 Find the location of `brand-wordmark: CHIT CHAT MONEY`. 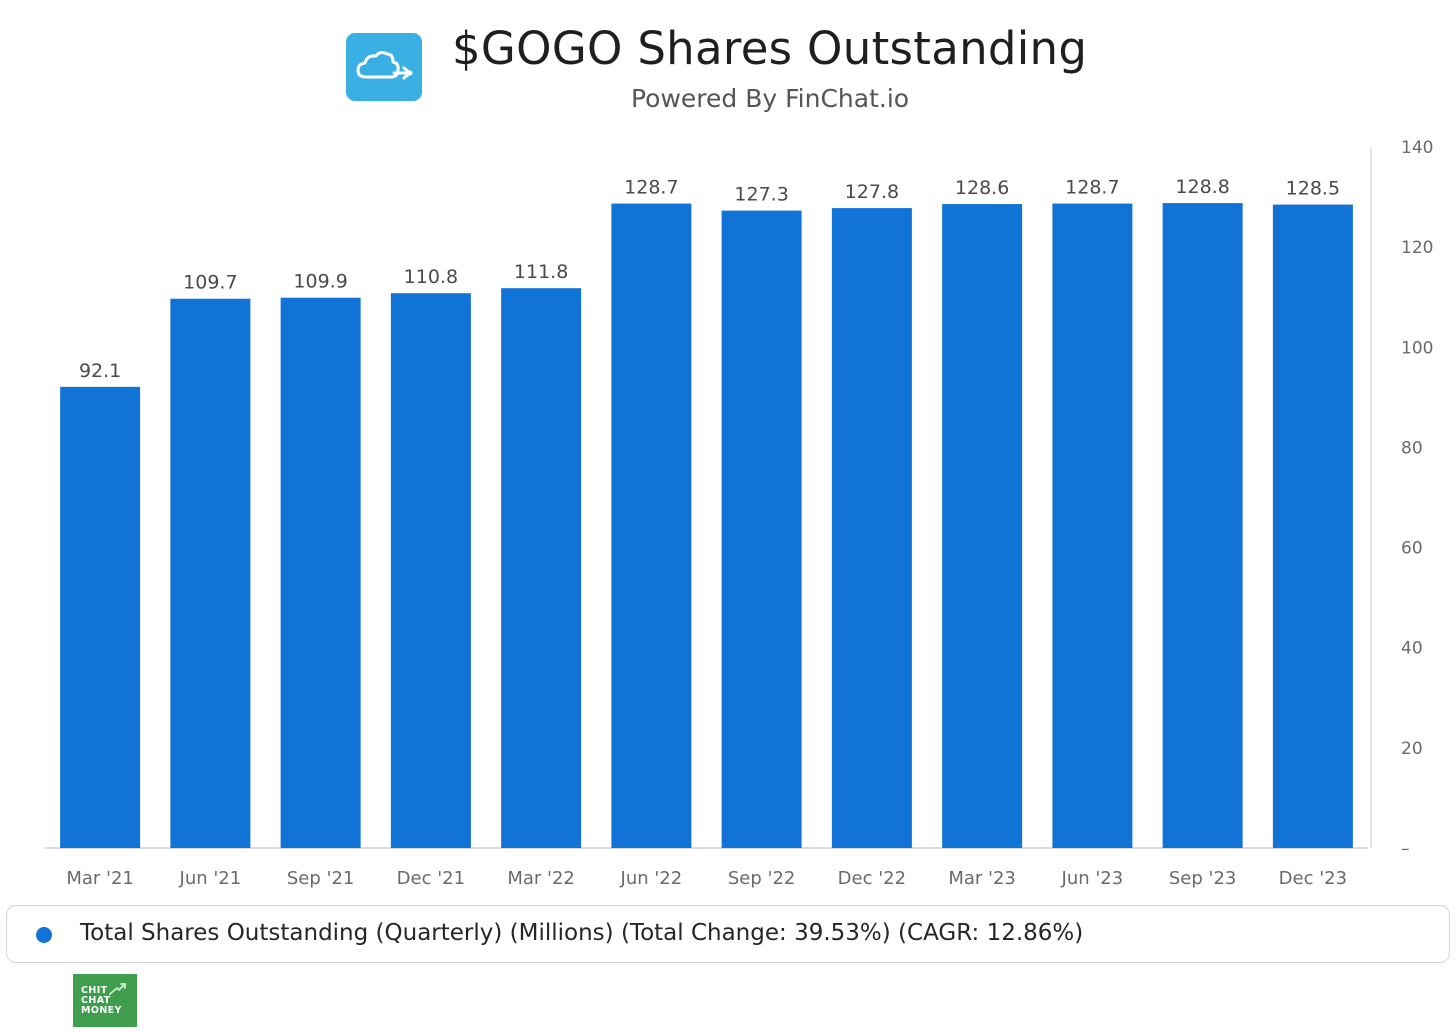

brand-wordmark: CHIT CHAT MONEY is located at coordinates (101, 1000).